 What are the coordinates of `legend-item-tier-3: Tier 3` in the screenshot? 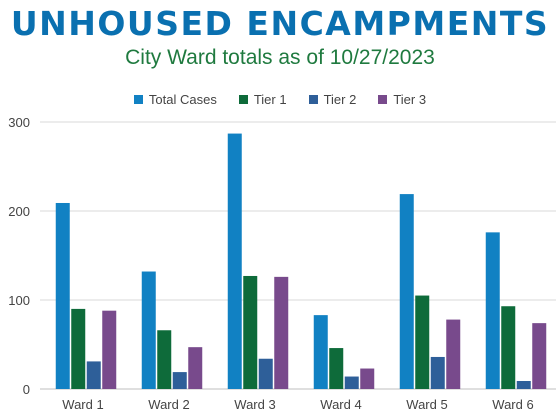 It's located at (402, 99).